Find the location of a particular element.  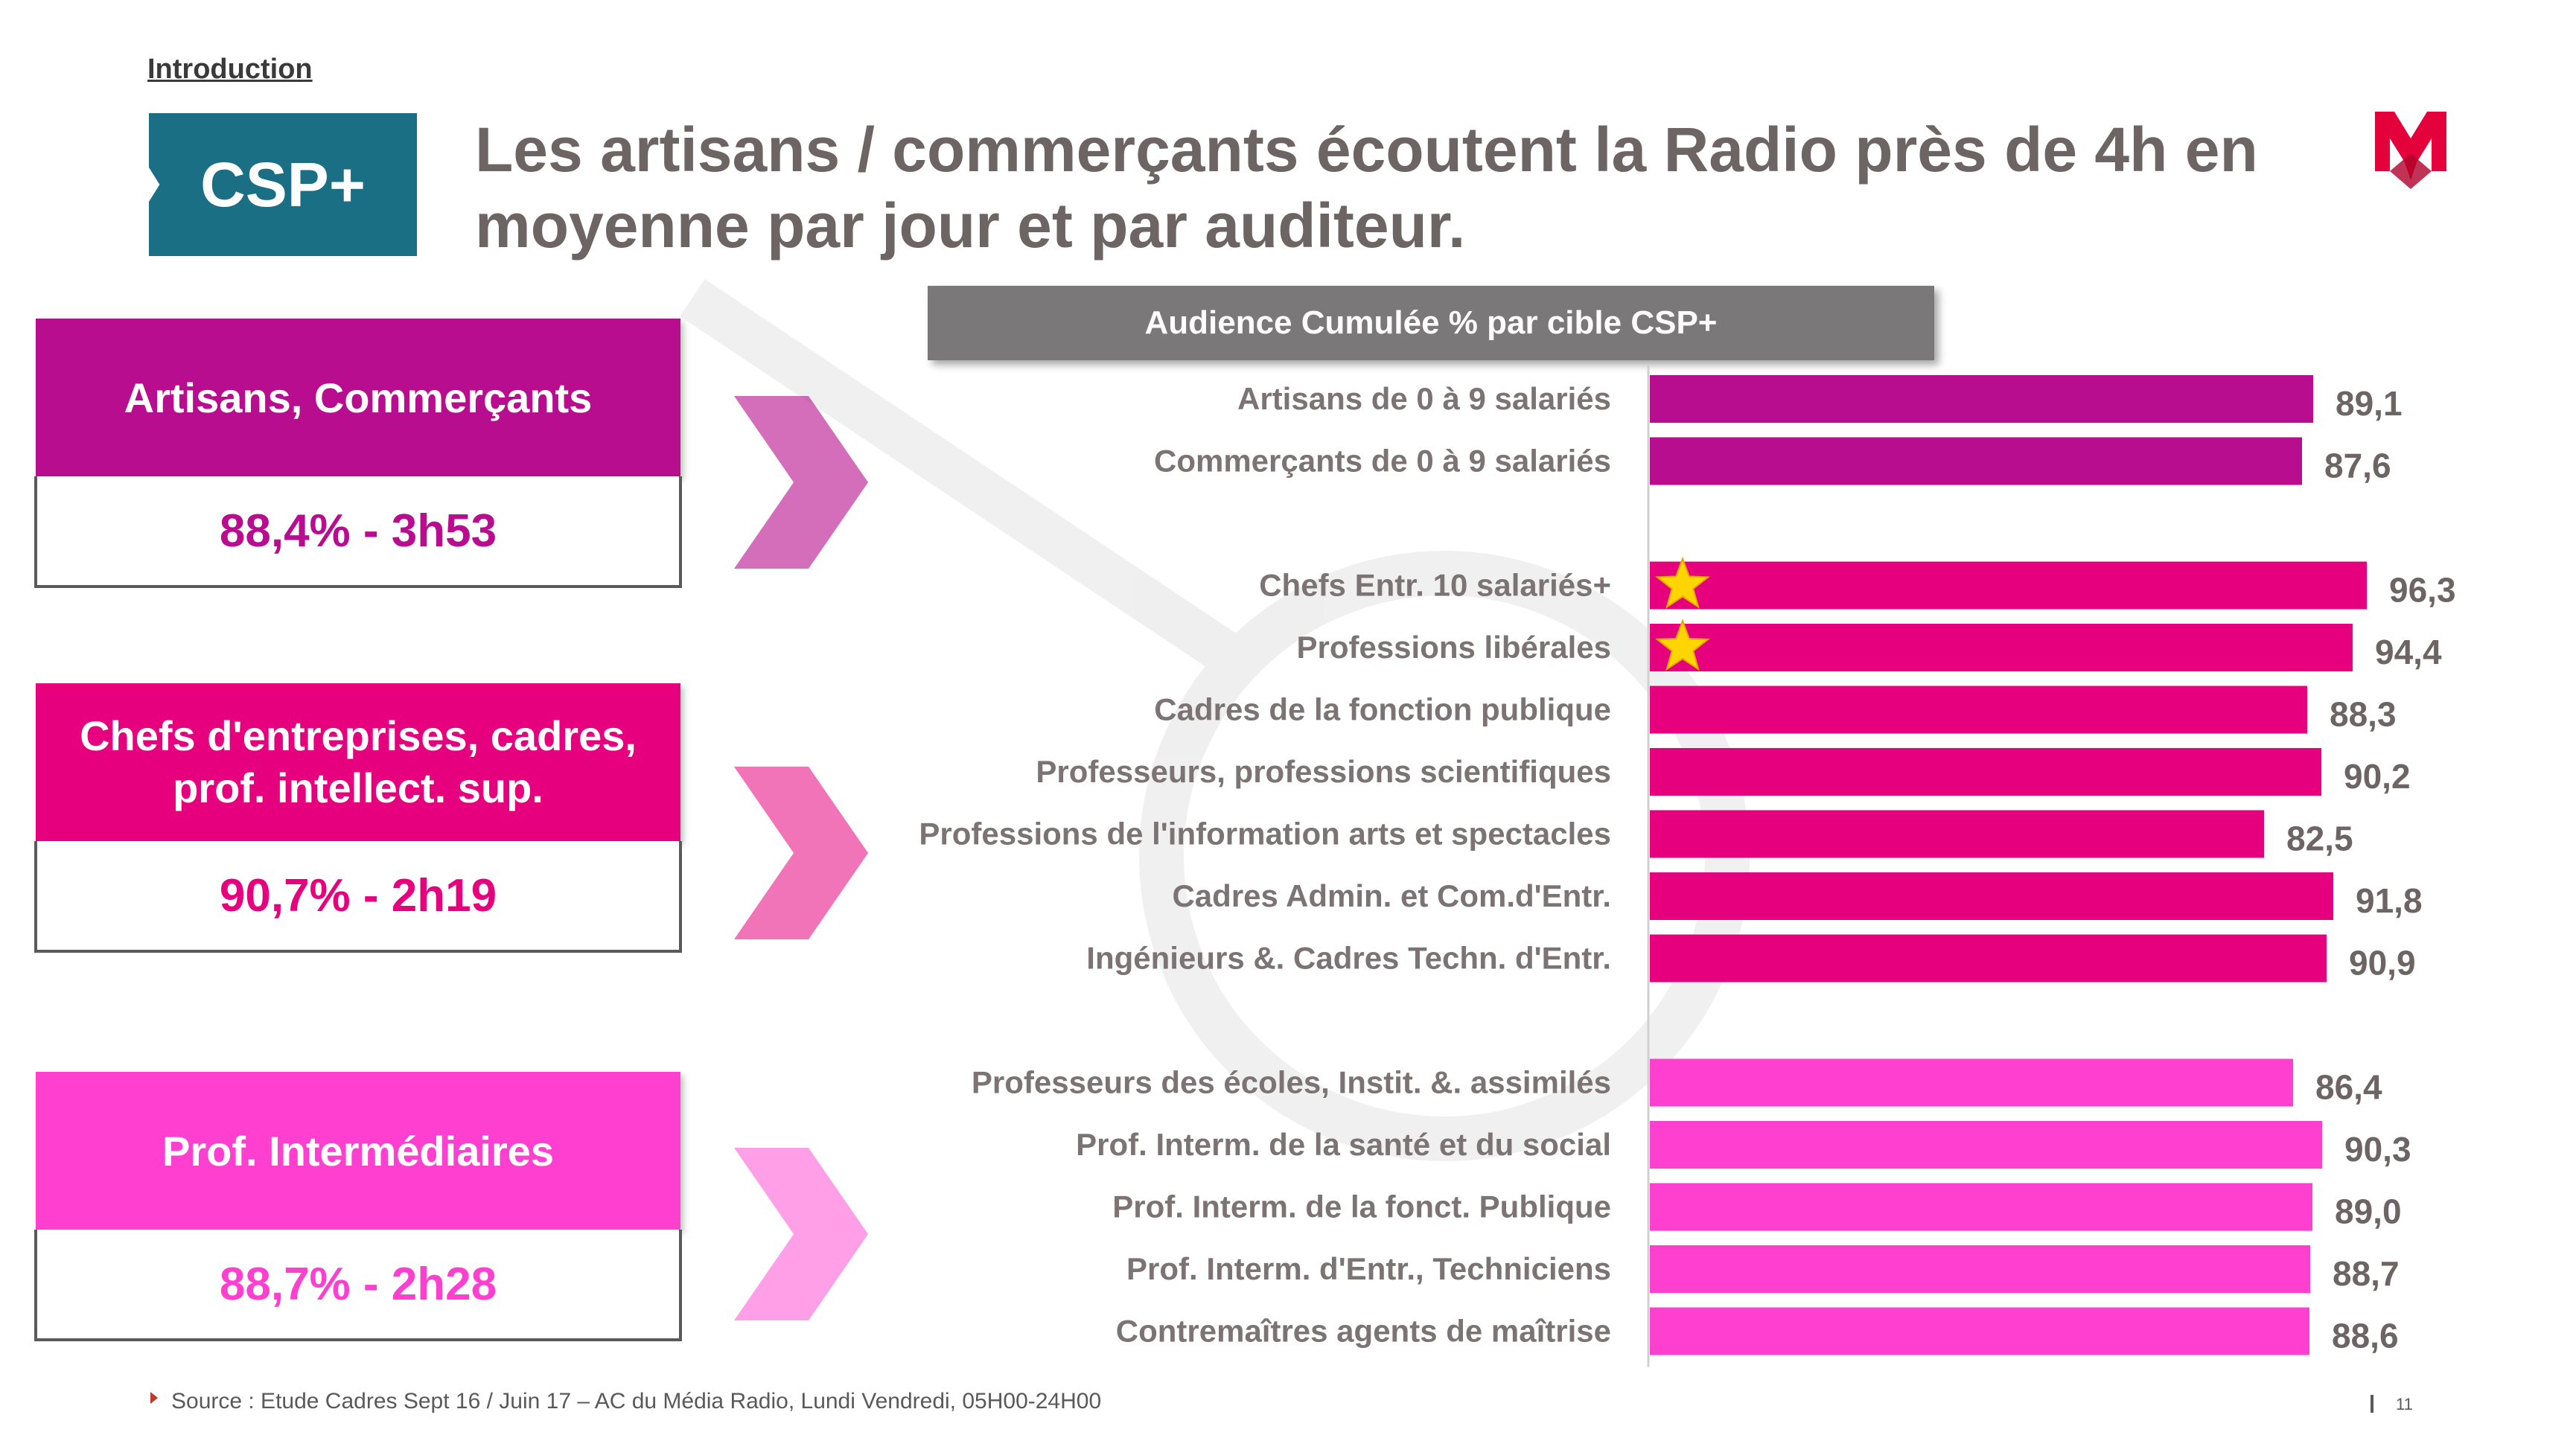

bar-value-label: 86,4 is located at coordinates (2348, 1088).